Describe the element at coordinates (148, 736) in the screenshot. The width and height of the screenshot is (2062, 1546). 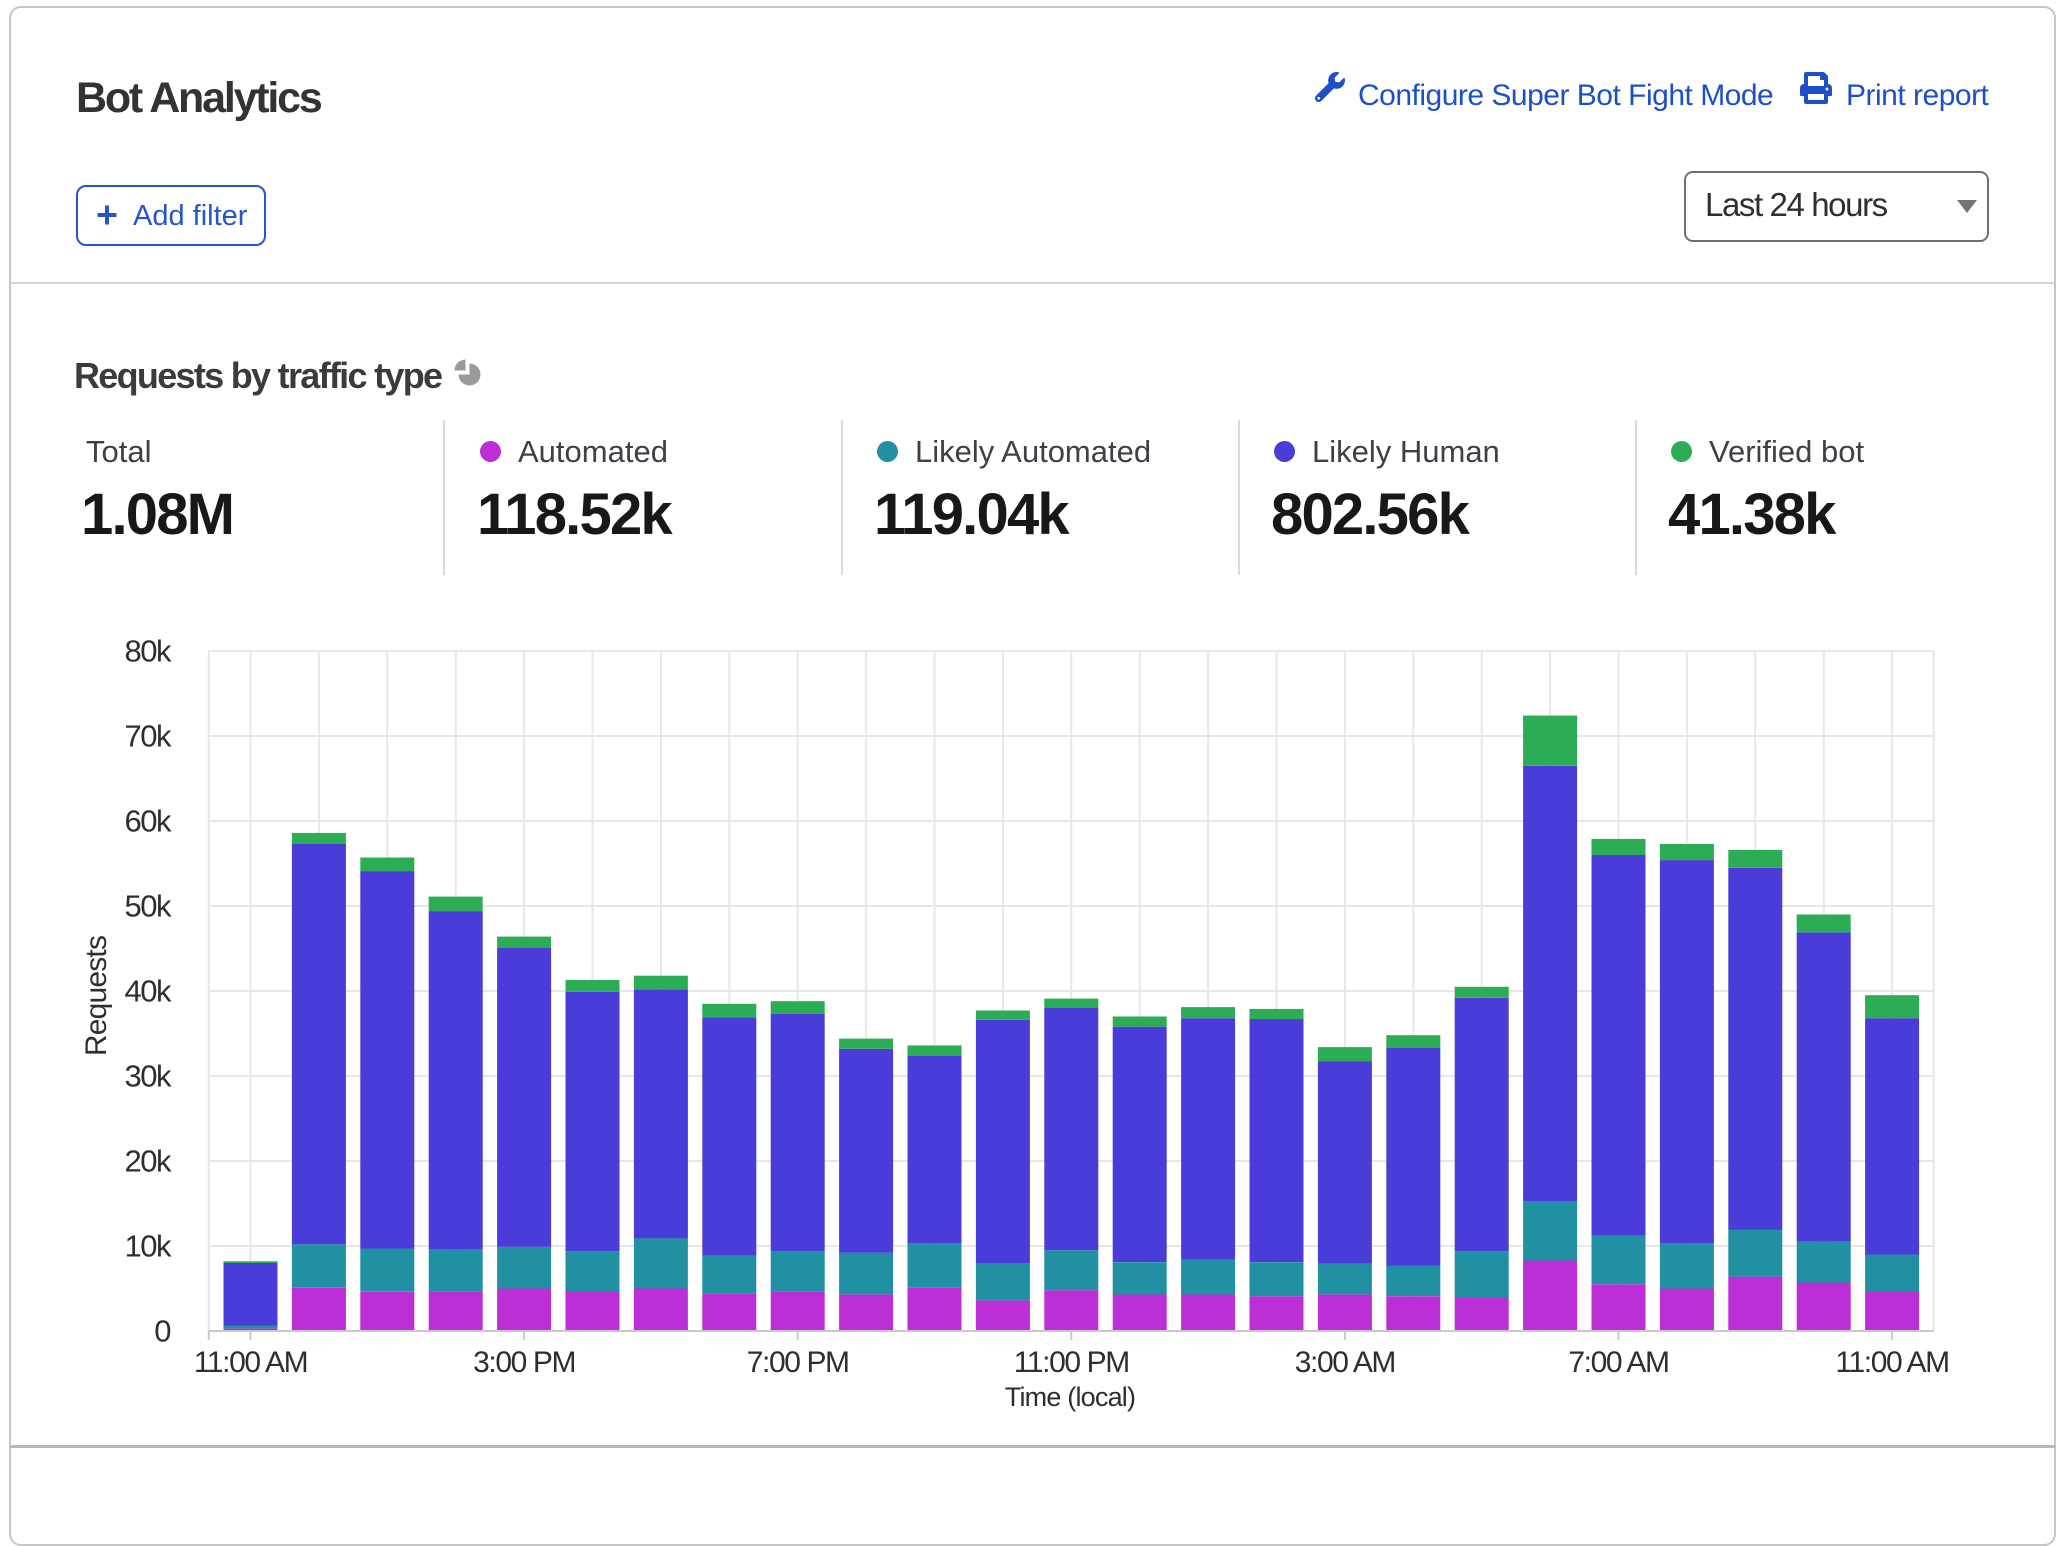
I see `svg-text: 70k` at that location.